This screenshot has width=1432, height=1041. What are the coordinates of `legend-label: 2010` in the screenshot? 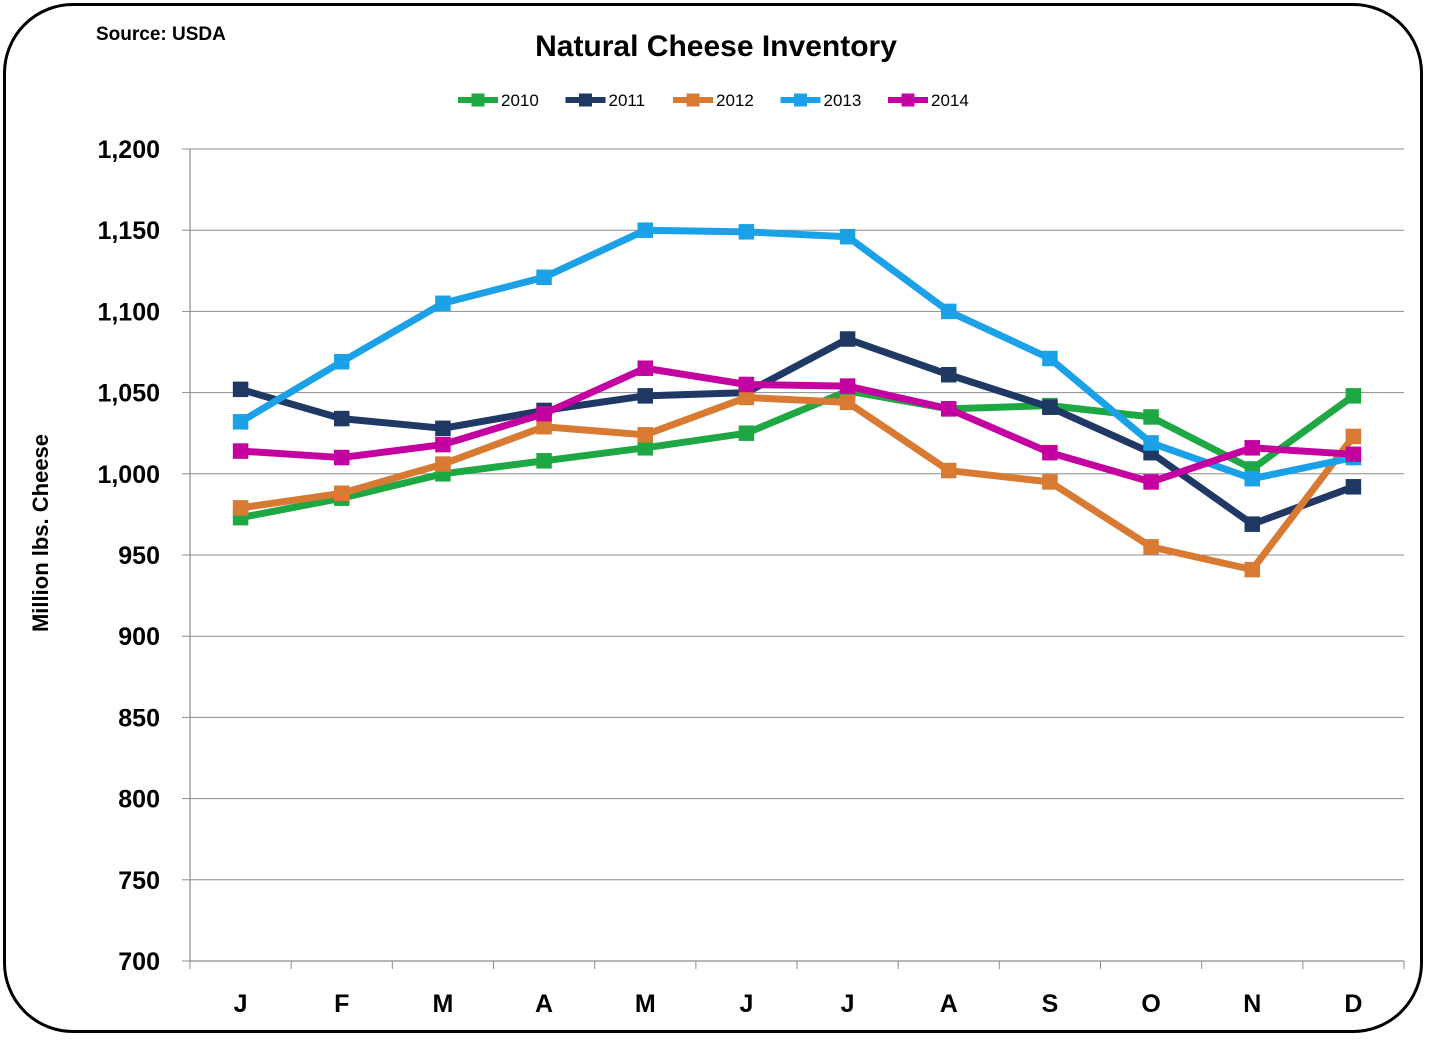 It's located at (520, 100).